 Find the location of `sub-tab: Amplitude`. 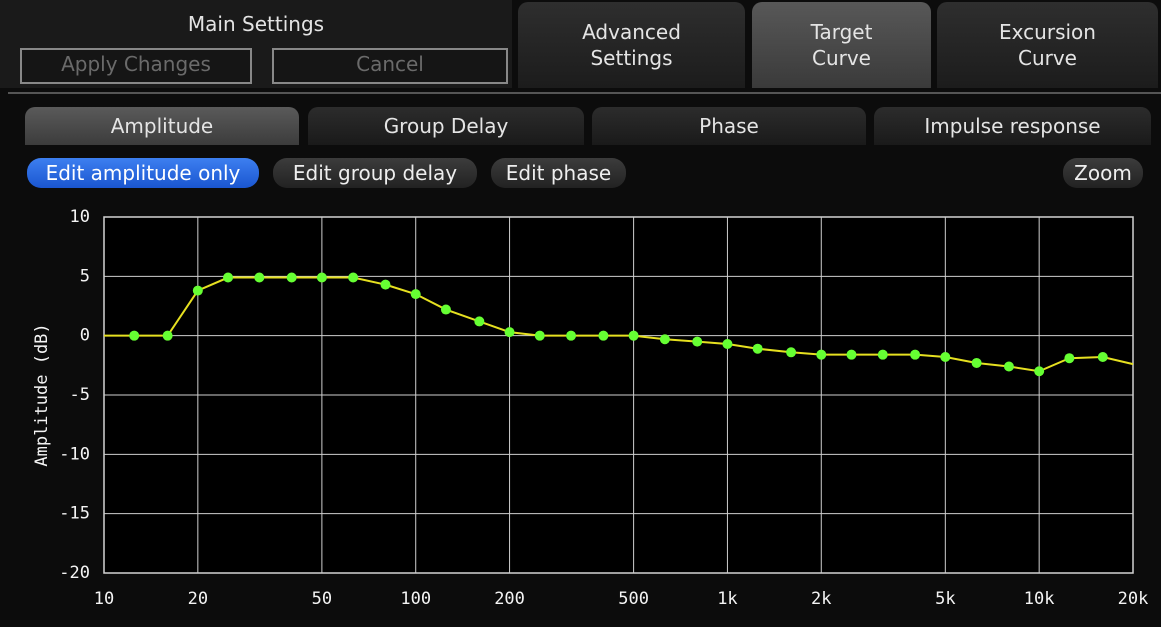

sub-tab: Amplitude is located at coordinates (162, 126).